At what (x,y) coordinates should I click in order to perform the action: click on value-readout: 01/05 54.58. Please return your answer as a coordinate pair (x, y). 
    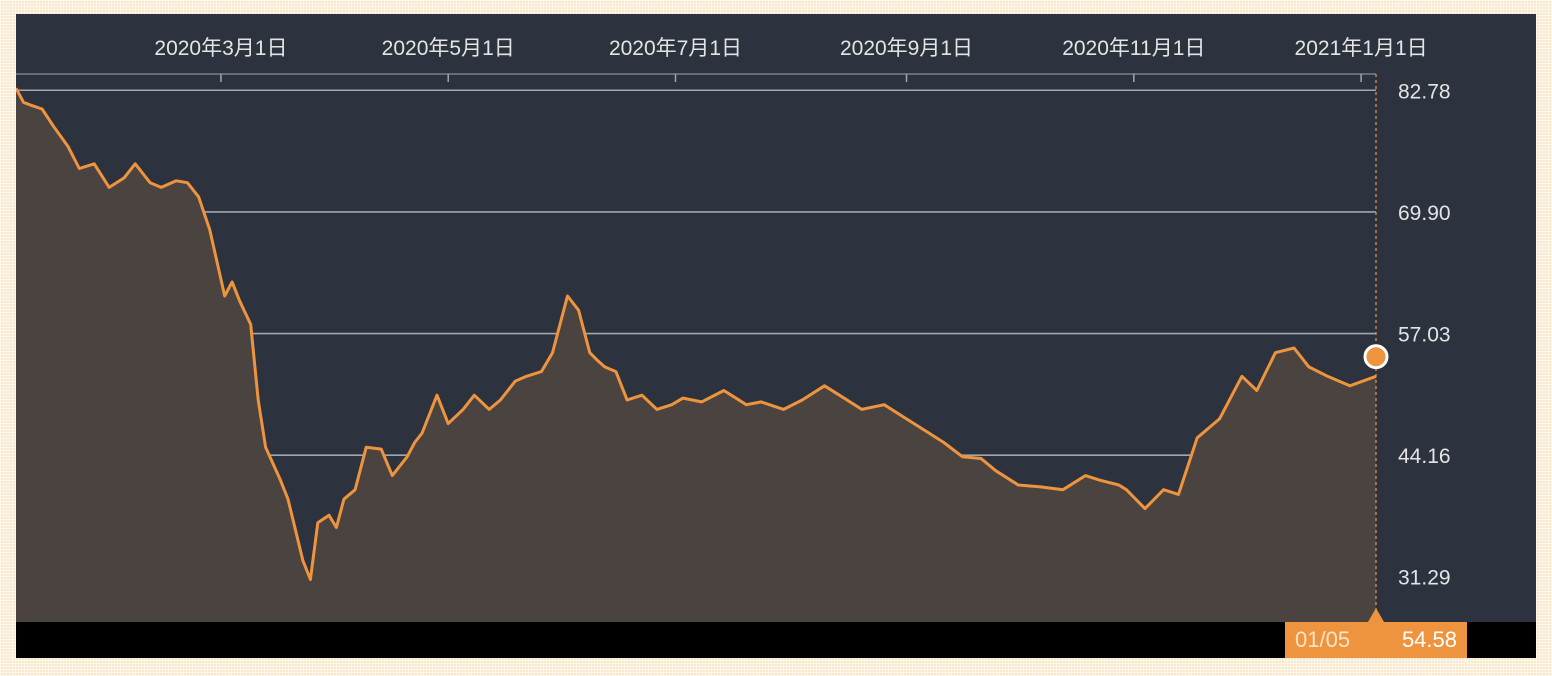
    Looking at the image, I should click on (1376, 640).